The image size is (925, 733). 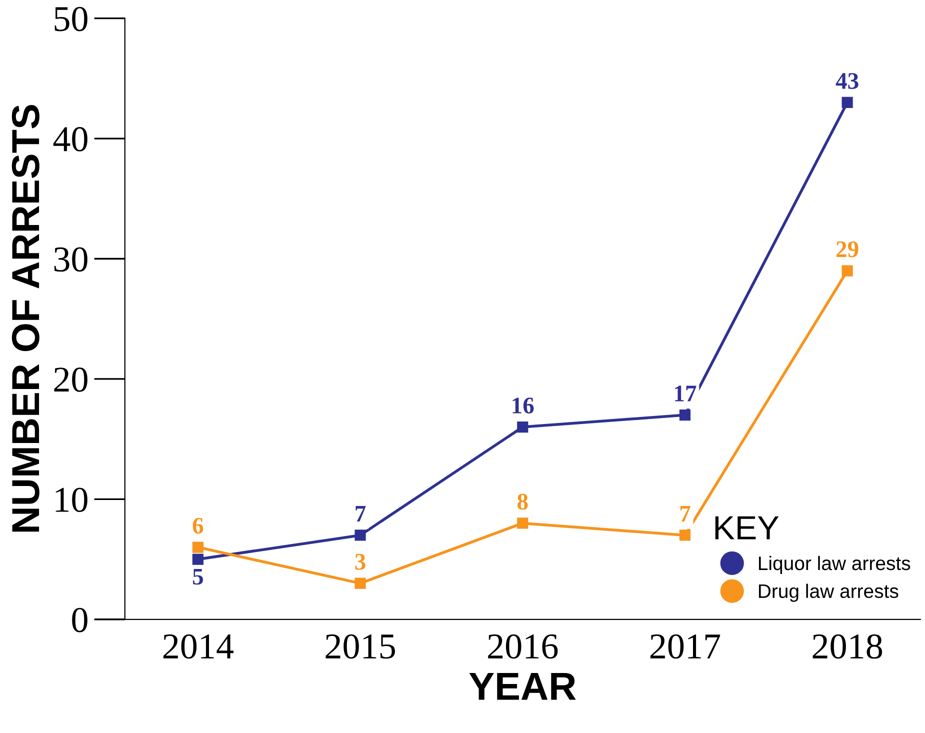 I want to click on data-label: 29, so click(x=847, y=249).